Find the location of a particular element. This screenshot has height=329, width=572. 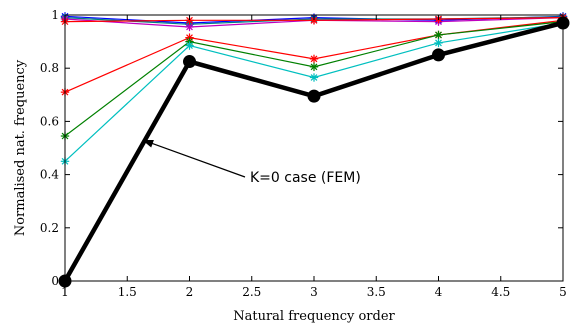

annotation-arrow is located at coordinates (198, 160).